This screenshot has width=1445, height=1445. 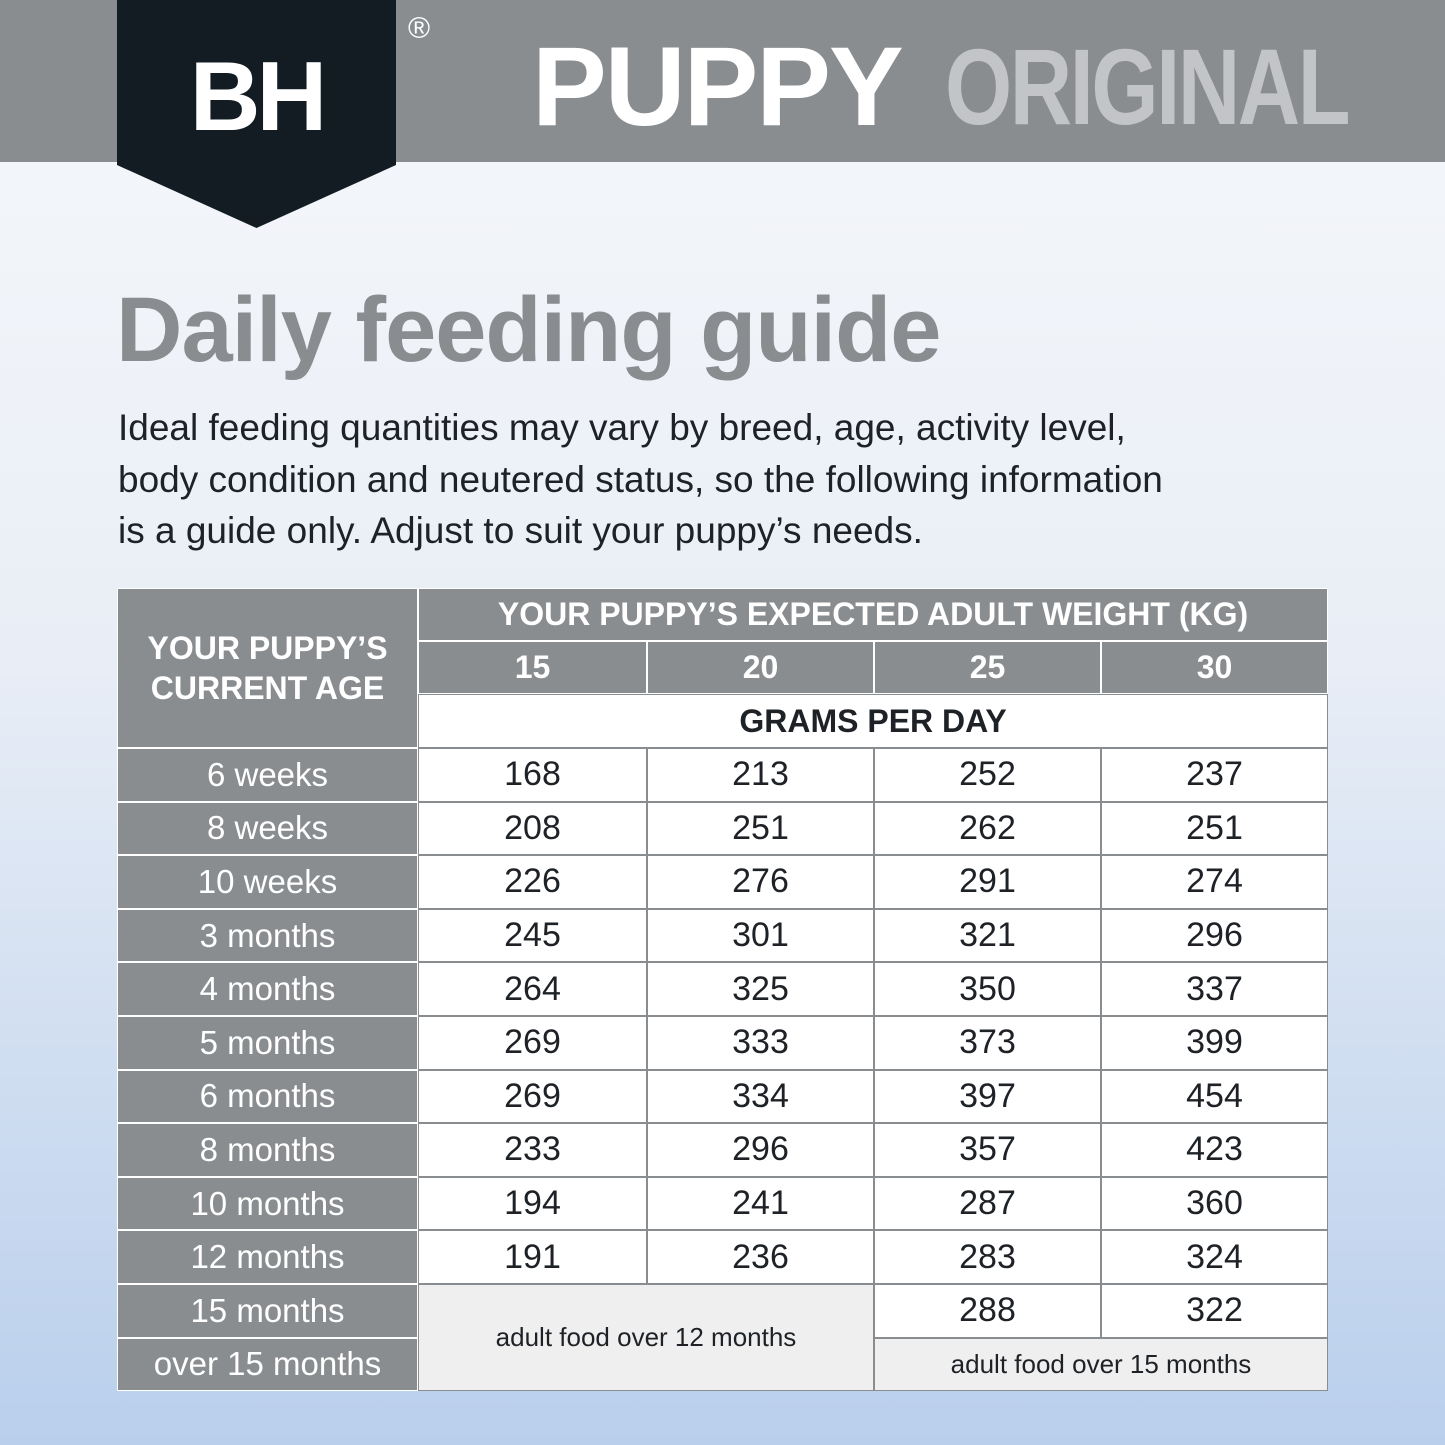 What do you see at coordinates (1214, 1311) in the screenshot?
I see `grams-value: 322` at bounding box center [1214, 1311].